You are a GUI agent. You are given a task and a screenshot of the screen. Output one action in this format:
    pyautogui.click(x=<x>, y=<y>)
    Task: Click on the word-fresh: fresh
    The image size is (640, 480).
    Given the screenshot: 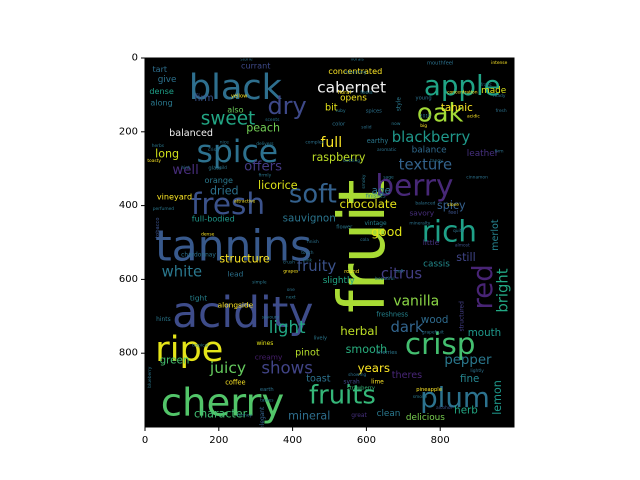 What is the action you would take?
    pyautogui.click(x=228, y=204)
    